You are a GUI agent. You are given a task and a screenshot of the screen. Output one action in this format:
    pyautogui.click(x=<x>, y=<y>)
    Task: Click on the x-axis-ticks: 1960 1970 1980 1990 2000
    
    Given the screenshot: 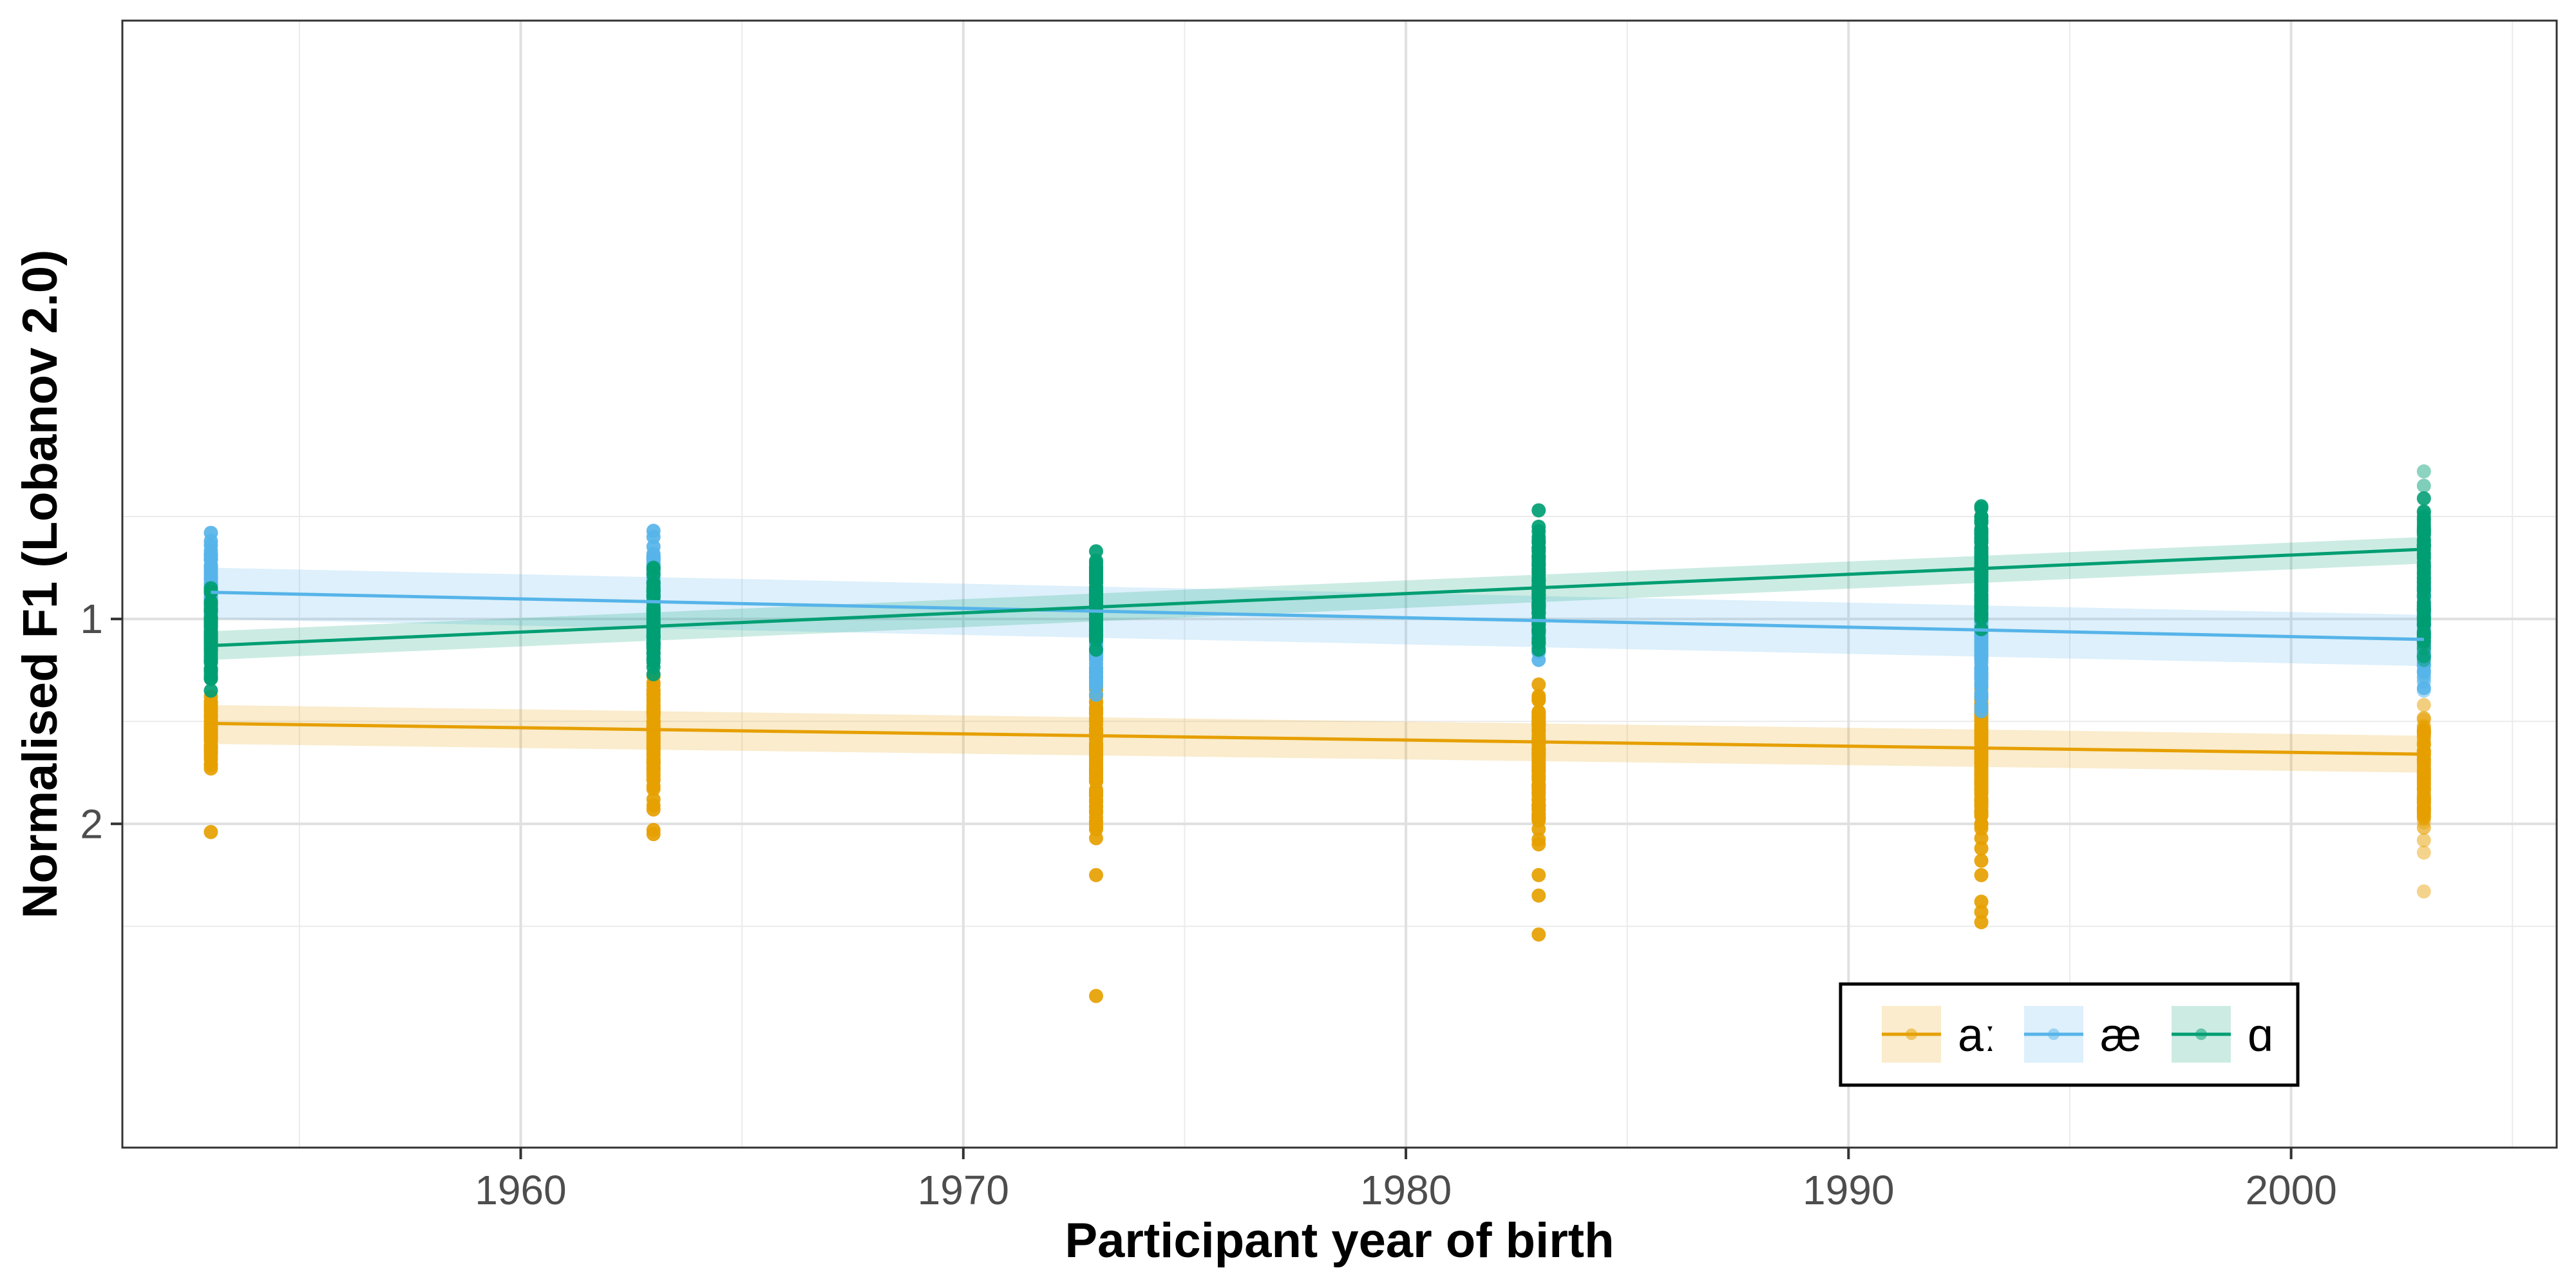 What is the action you would take?
    pyautogui.click(x=1406, y=1180)
    